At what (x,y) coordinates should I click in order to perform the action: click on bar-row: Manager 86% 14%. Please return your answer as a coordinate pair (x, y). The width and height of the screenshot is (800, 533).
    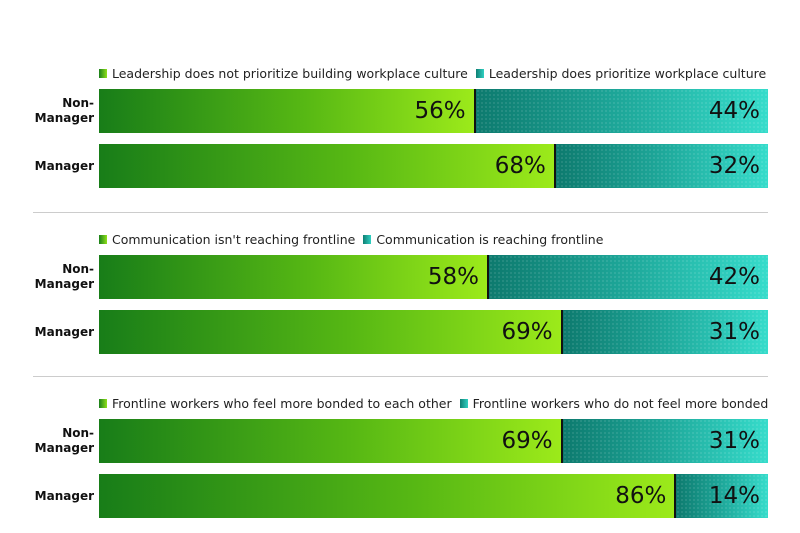
    Looking at the image, I should click on (400, 496).